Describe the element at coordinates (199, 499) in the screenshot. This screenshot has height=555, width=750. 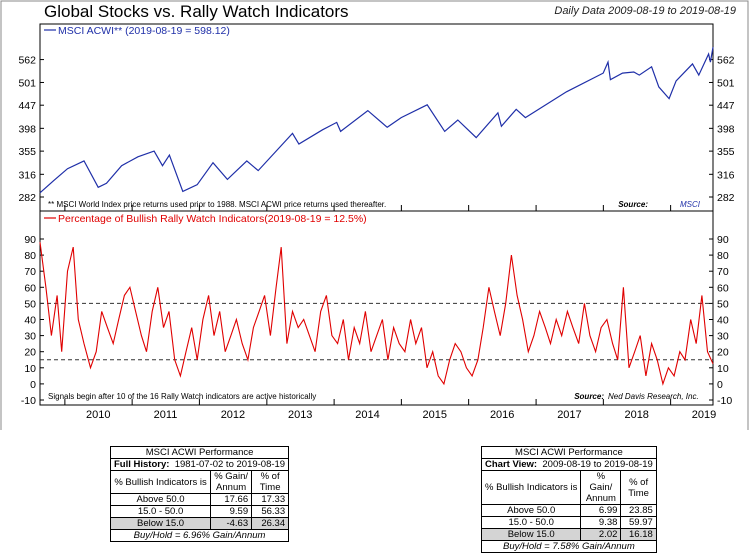
I see `table-row: Above 50.0 17.66 17.33` at that location.